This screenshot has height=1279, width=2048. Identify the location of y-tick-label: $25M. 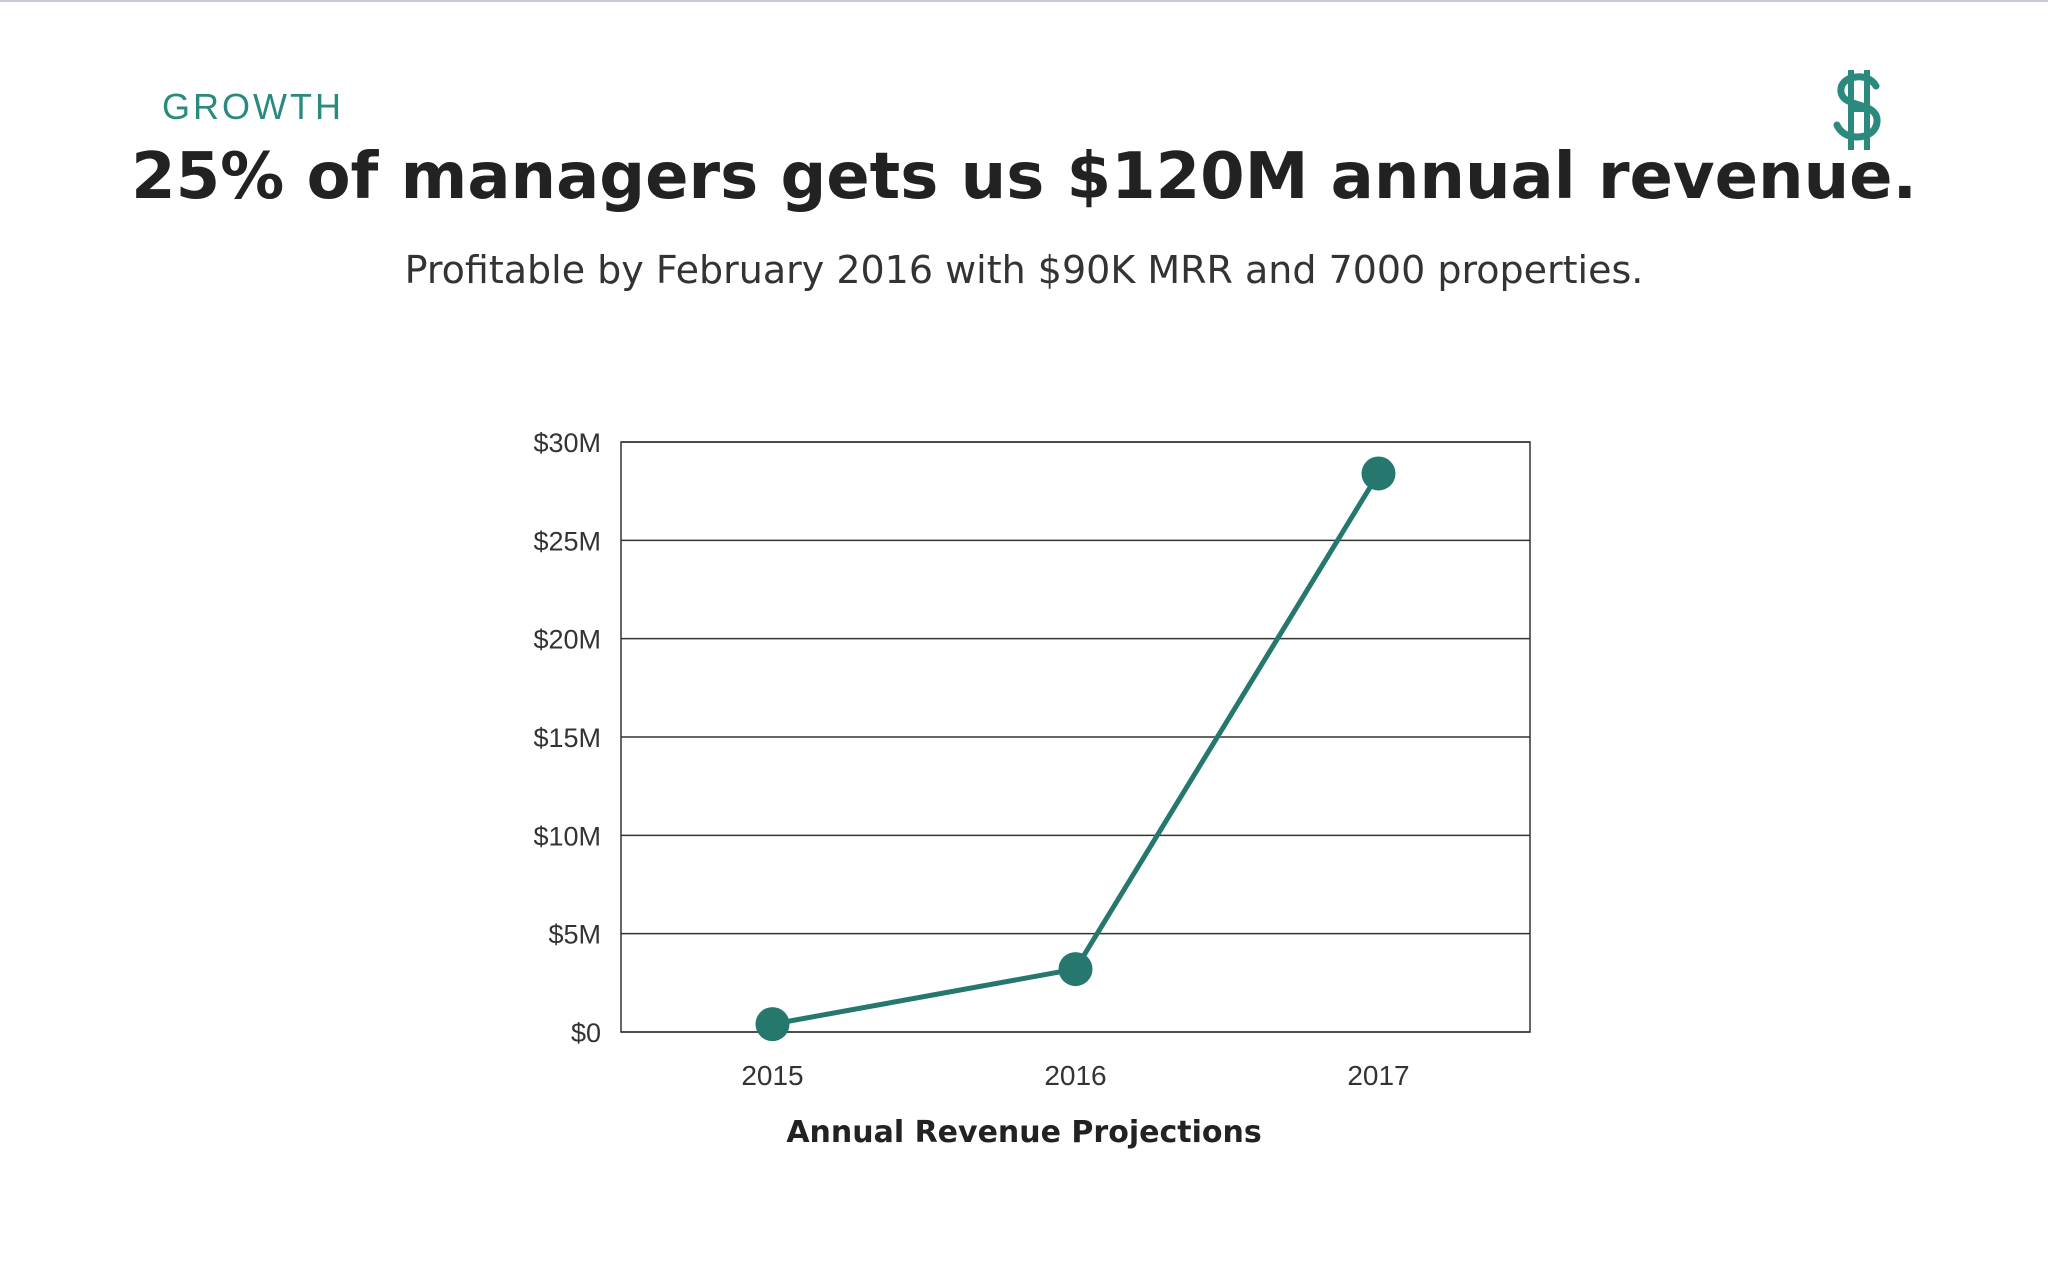
(567, 541).